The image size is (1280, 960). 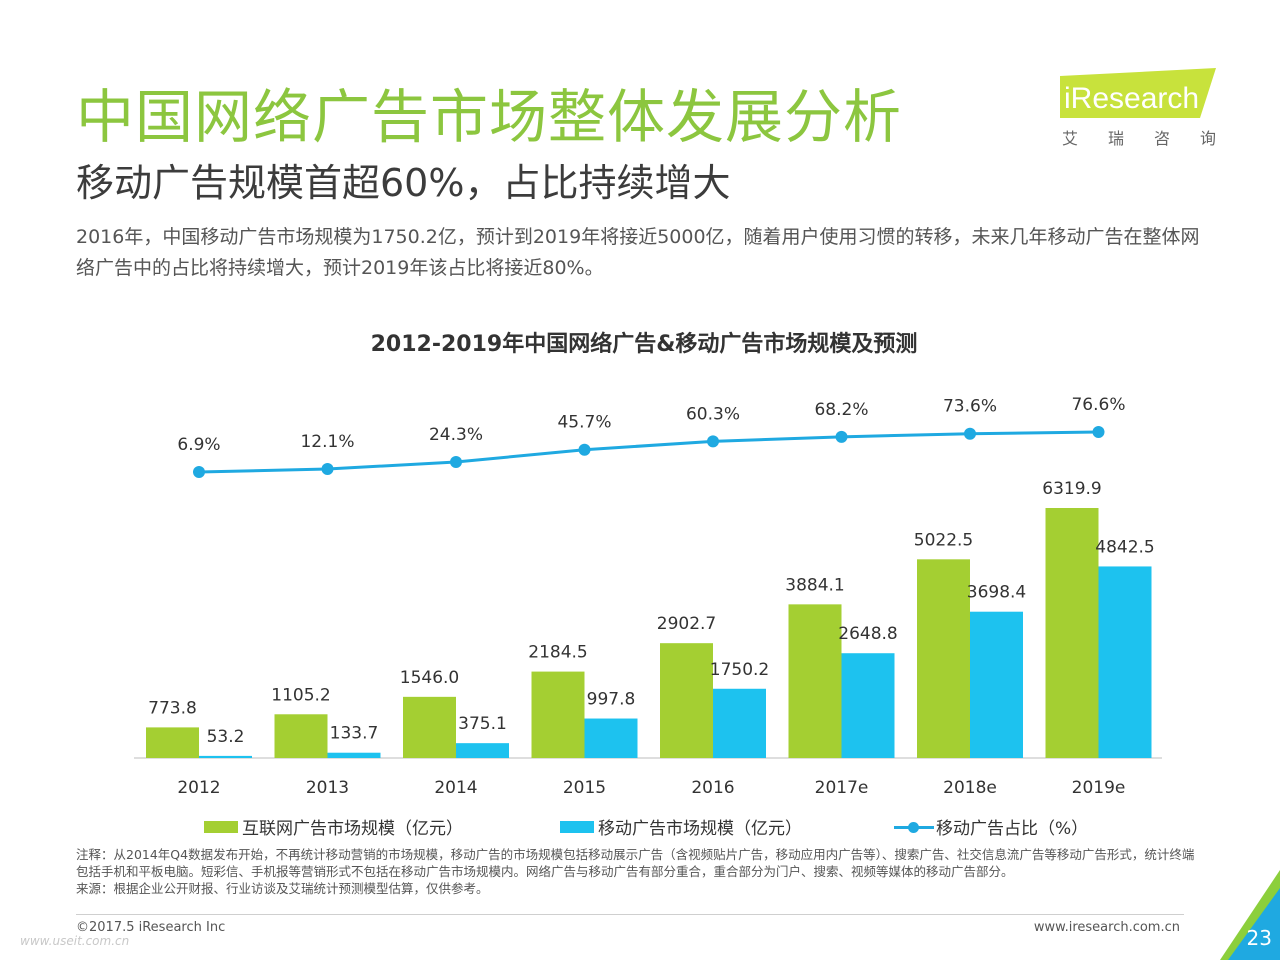 I want to click on data-label-internet-2016: 2902.7, so click(x=686, y=624).